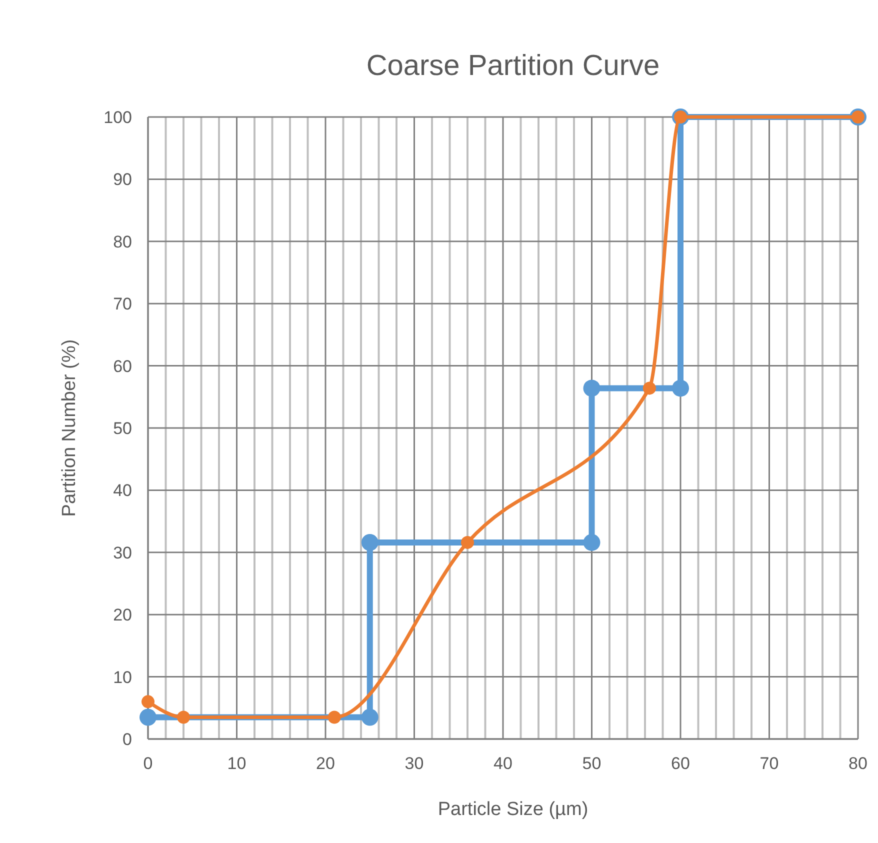  Describe the element at coordinates (513, 809) in the screenshot. I see `x-axis-title: Particle Size (µm)` at that location.